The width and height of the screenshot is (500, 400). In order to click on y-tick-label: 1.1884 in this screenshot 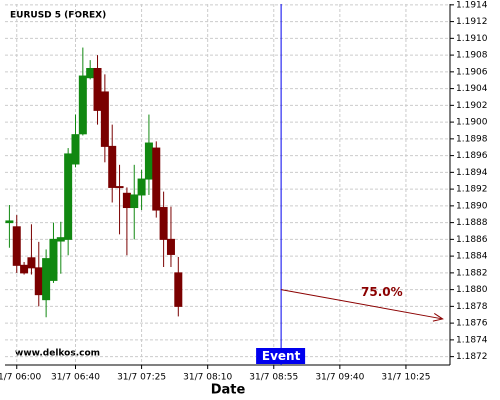, I will do `click(472, 257)`.